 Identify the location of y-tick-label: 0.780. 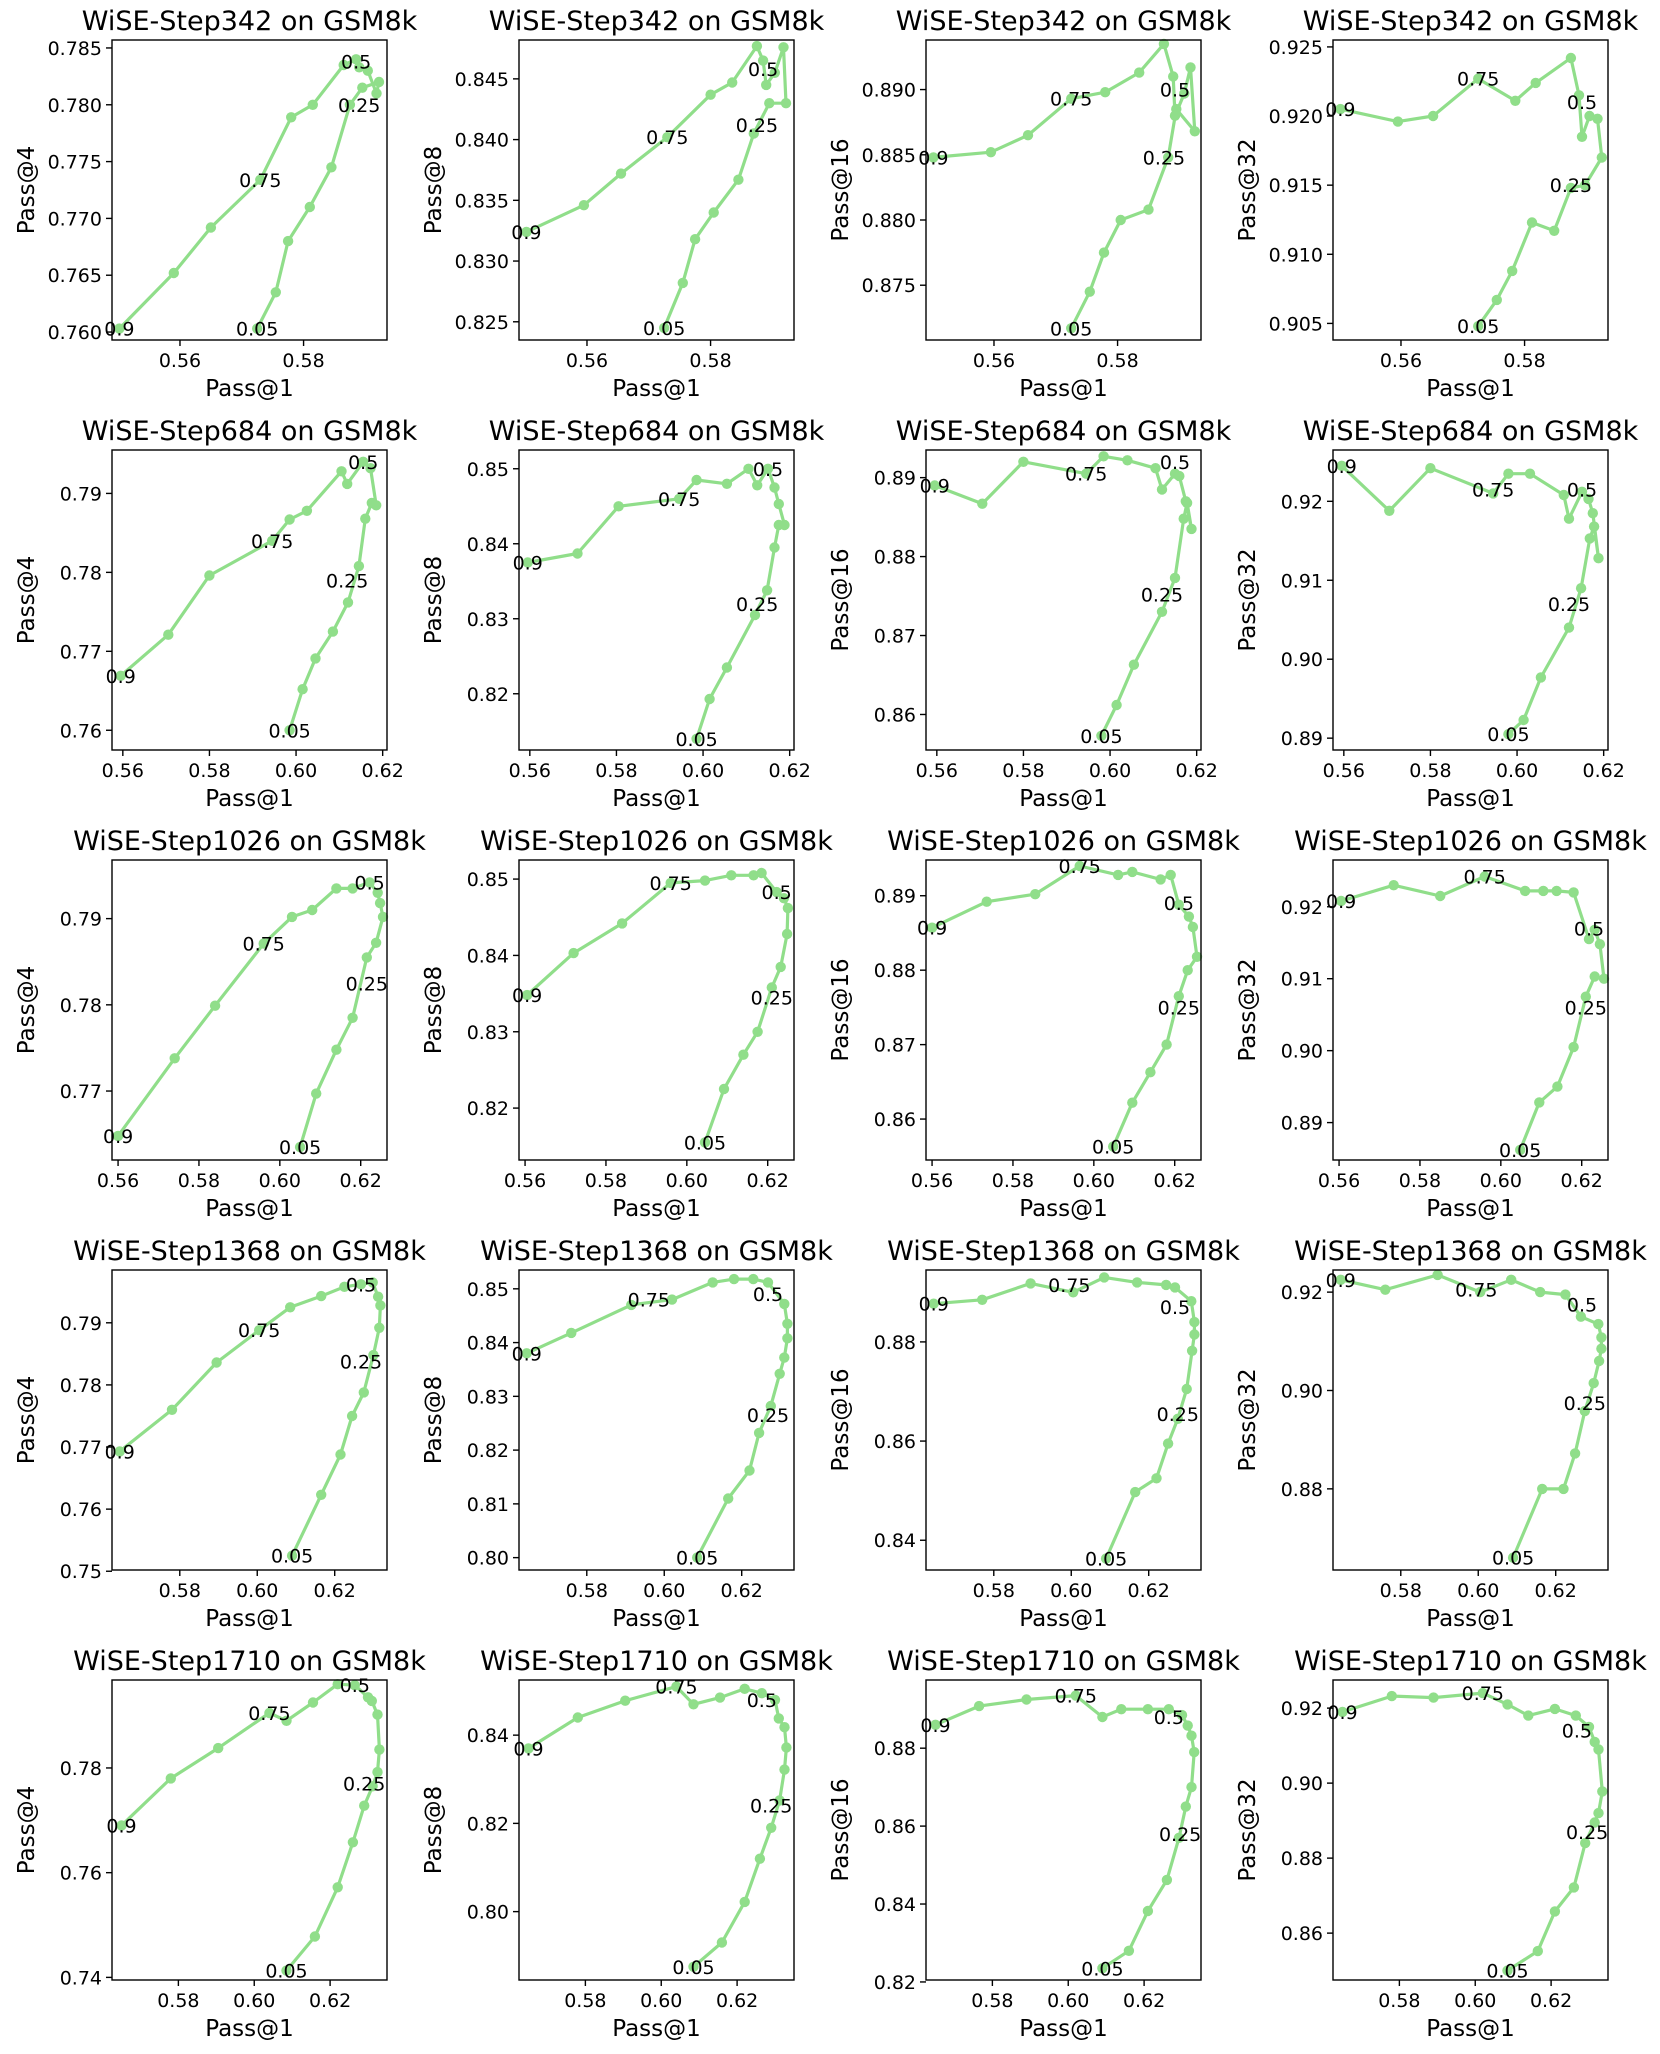
(75, 106).